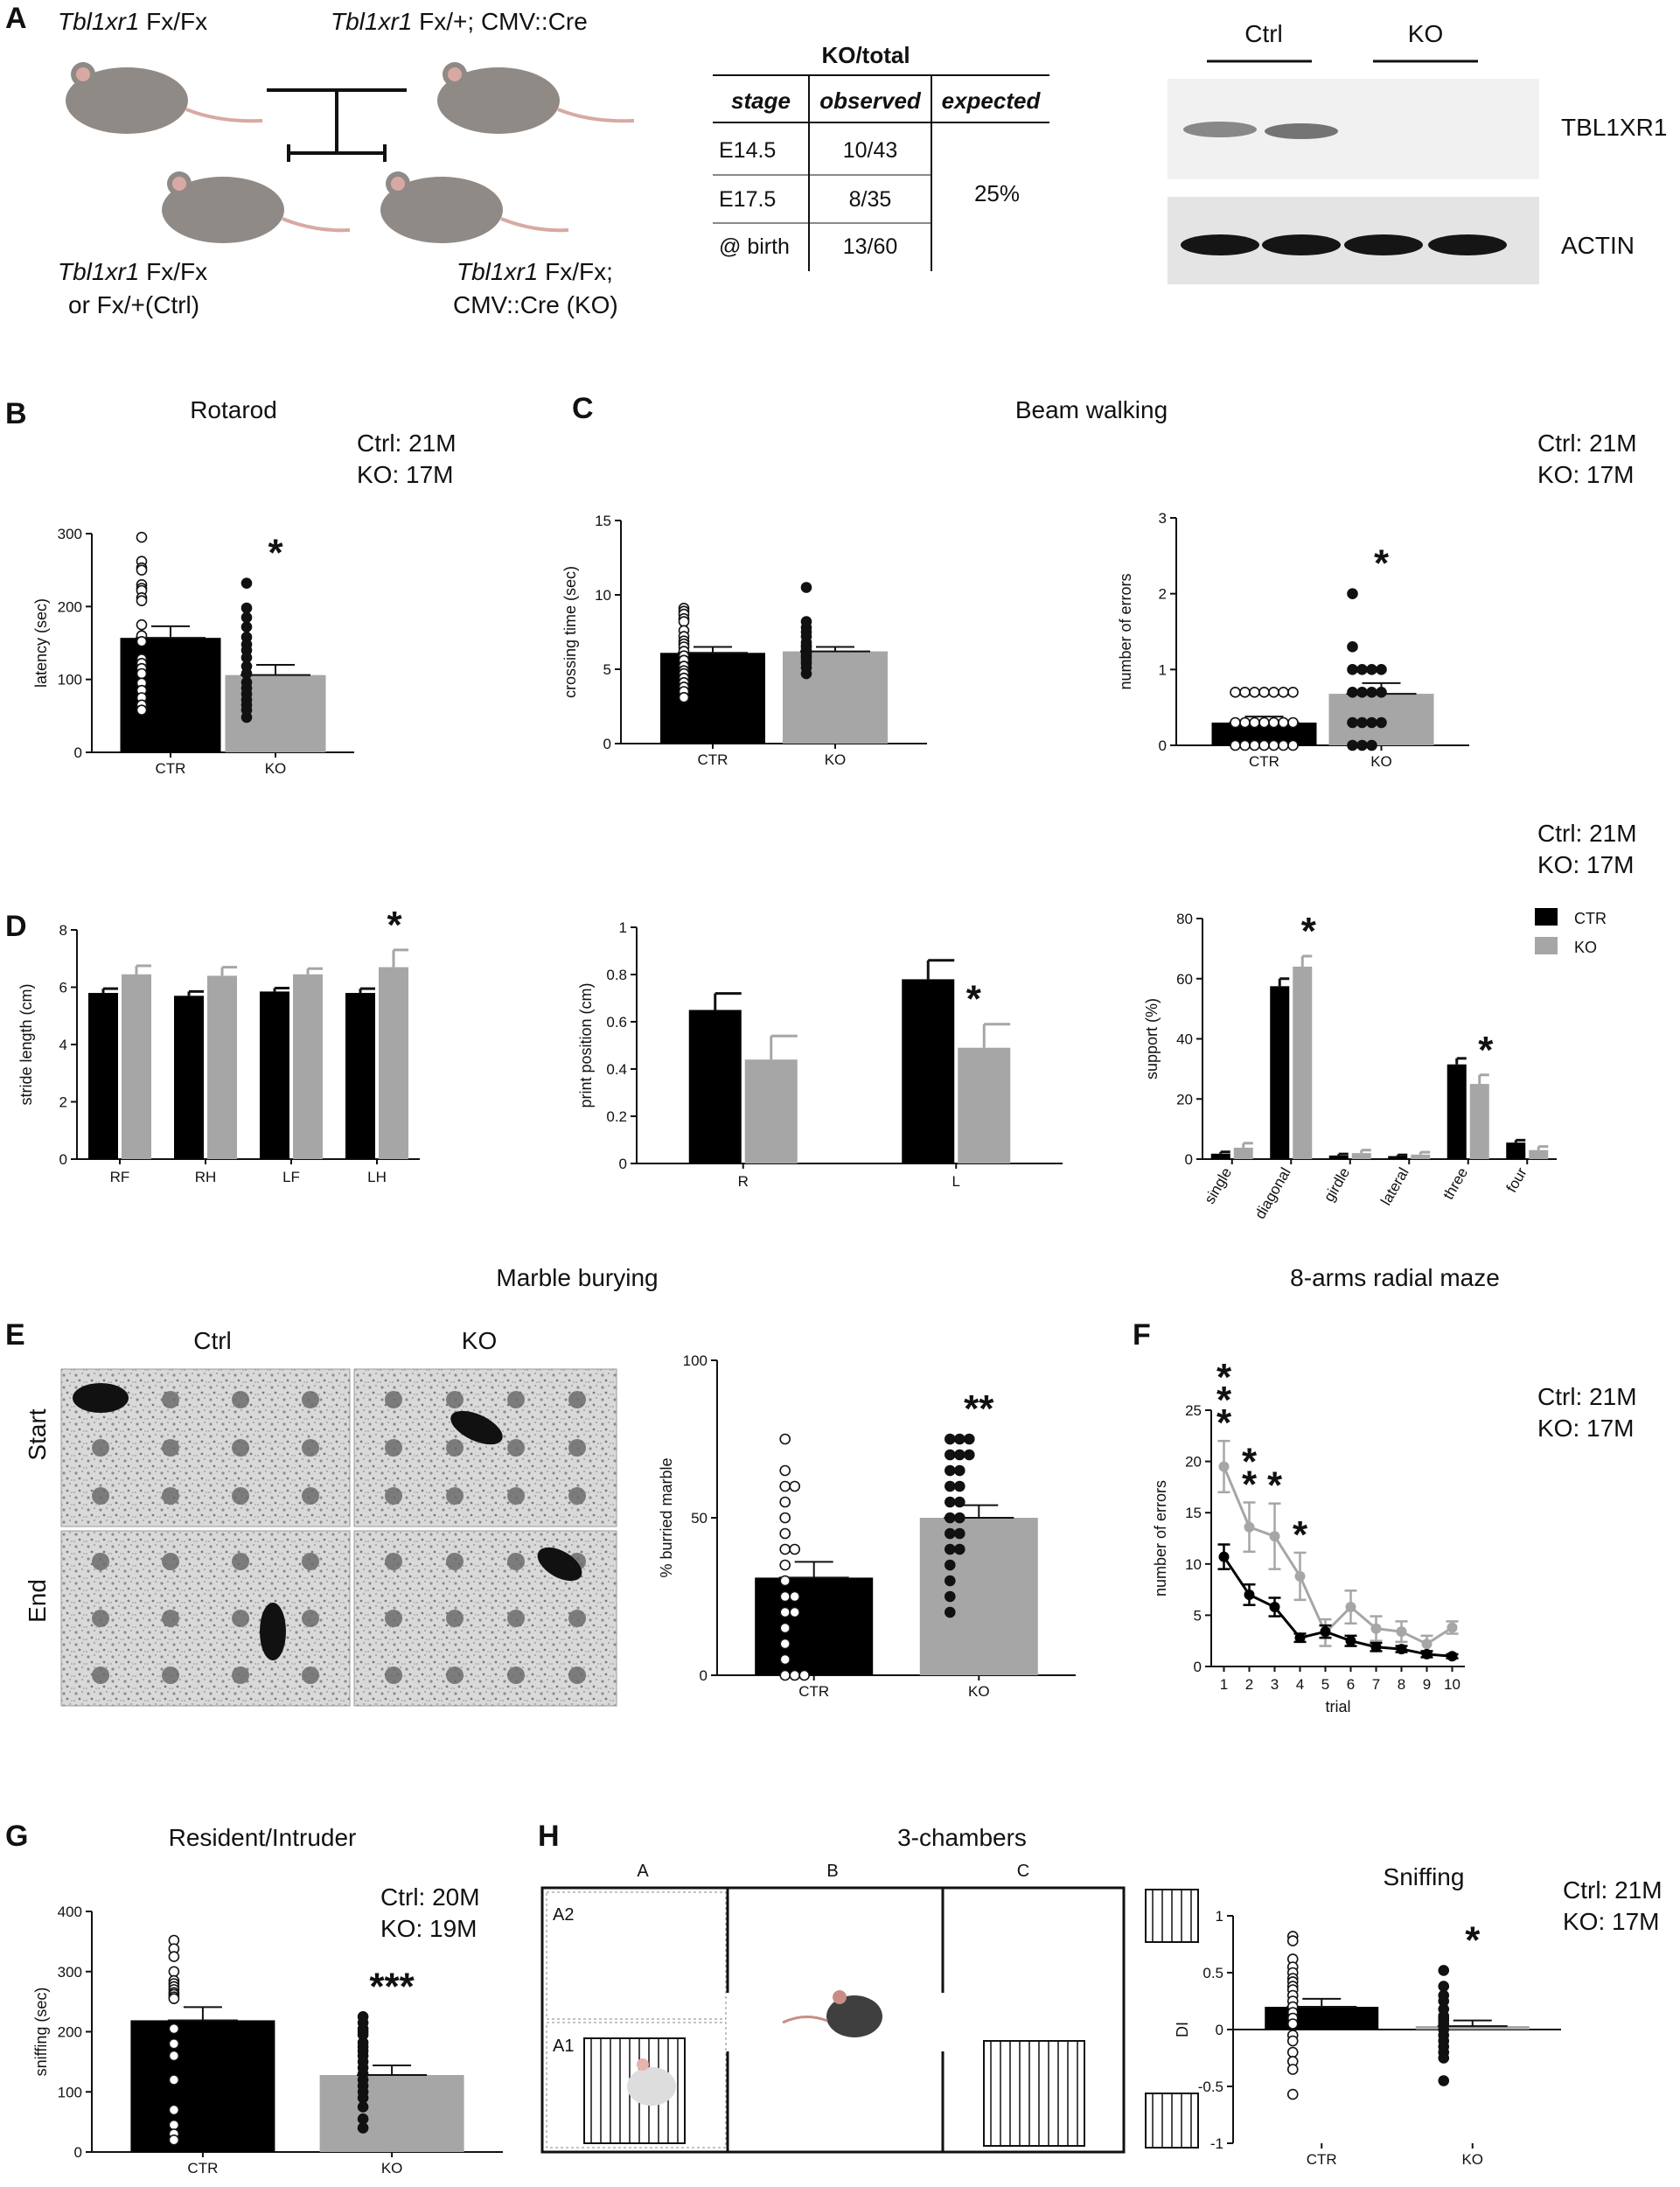  I want to click on intruder-mouse-icon, so click(651, 2082).